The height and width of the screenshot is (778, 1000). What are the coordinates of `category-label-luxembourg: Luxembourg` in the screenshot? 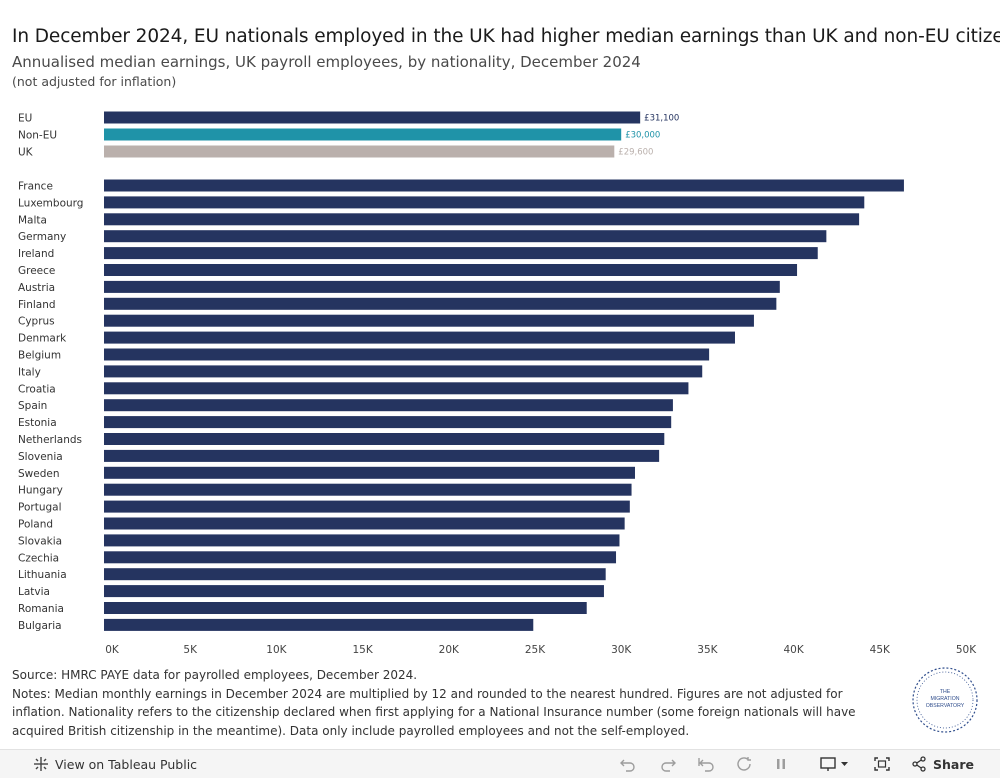 It's located at (50, 203).